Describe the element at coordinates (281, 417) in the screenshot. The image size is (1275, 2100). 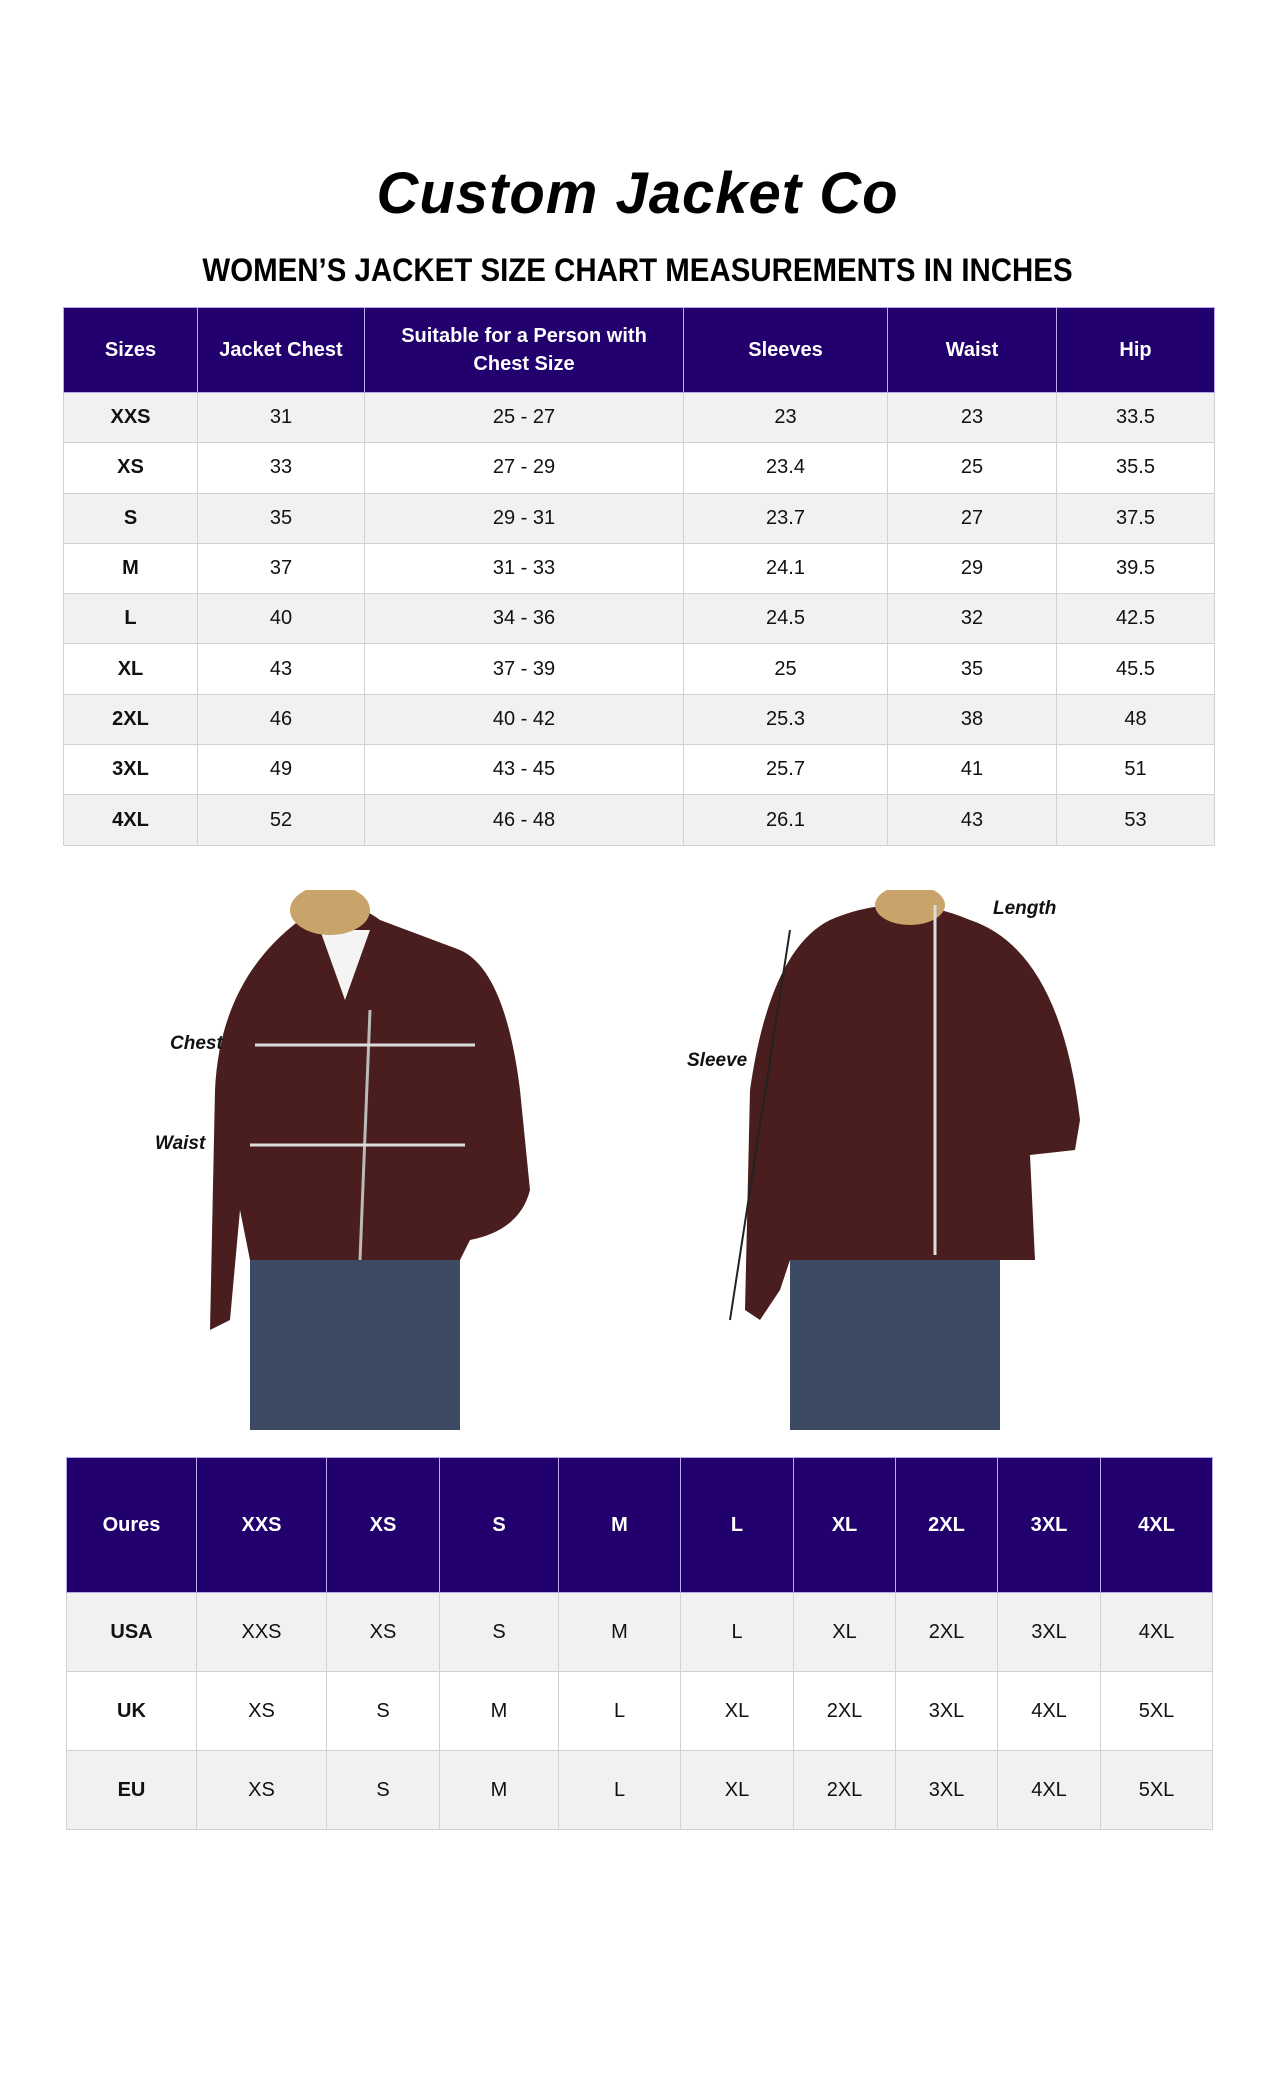
I see `table-cell: 31` at that location.